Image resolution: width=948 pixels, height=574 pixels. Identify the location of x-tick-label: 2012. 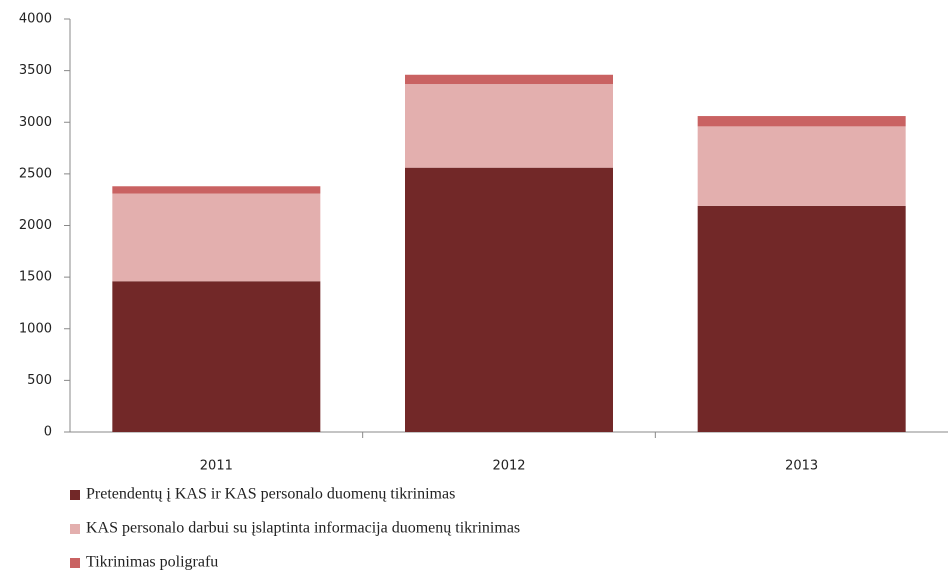
(508, 466).